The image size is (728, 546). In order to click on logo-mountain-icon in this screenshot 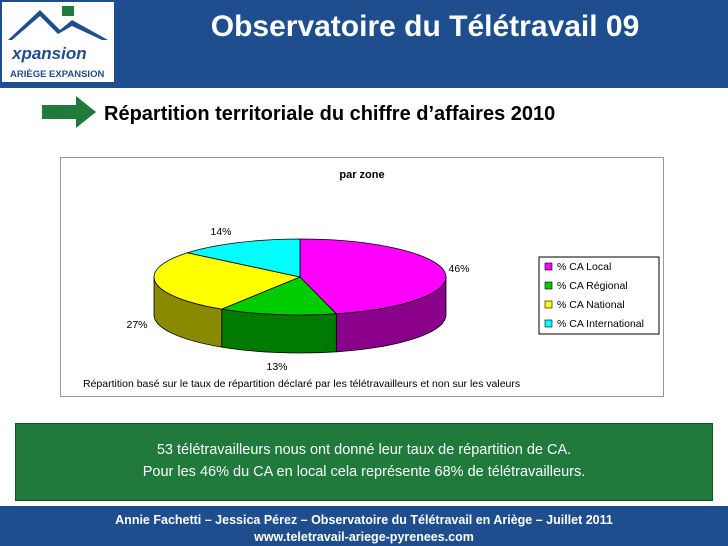, I will do `click(58, 23)`.